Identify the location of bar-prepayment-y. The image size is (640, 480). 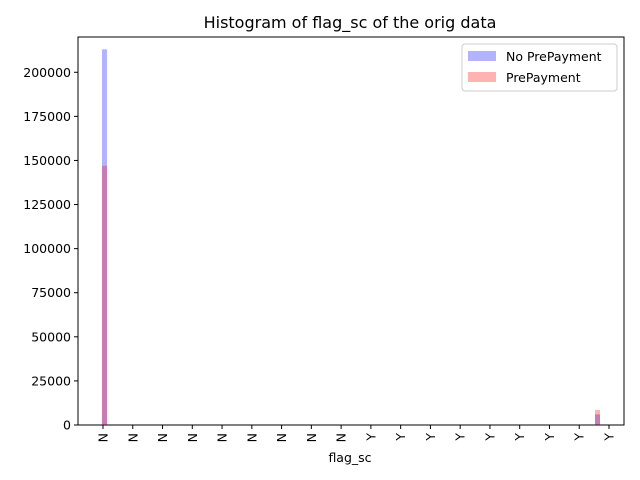
(597, 417).